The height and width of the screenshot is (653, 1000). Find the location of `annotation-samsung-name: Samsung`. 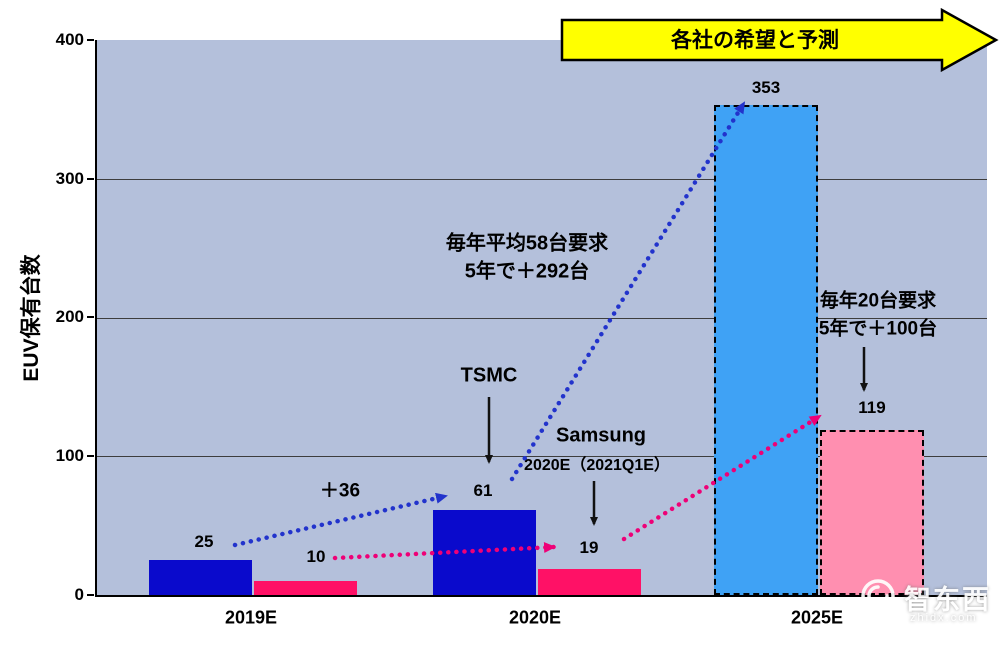

annotation-samsung-name: Samsung is located at coordinates (601, 435).